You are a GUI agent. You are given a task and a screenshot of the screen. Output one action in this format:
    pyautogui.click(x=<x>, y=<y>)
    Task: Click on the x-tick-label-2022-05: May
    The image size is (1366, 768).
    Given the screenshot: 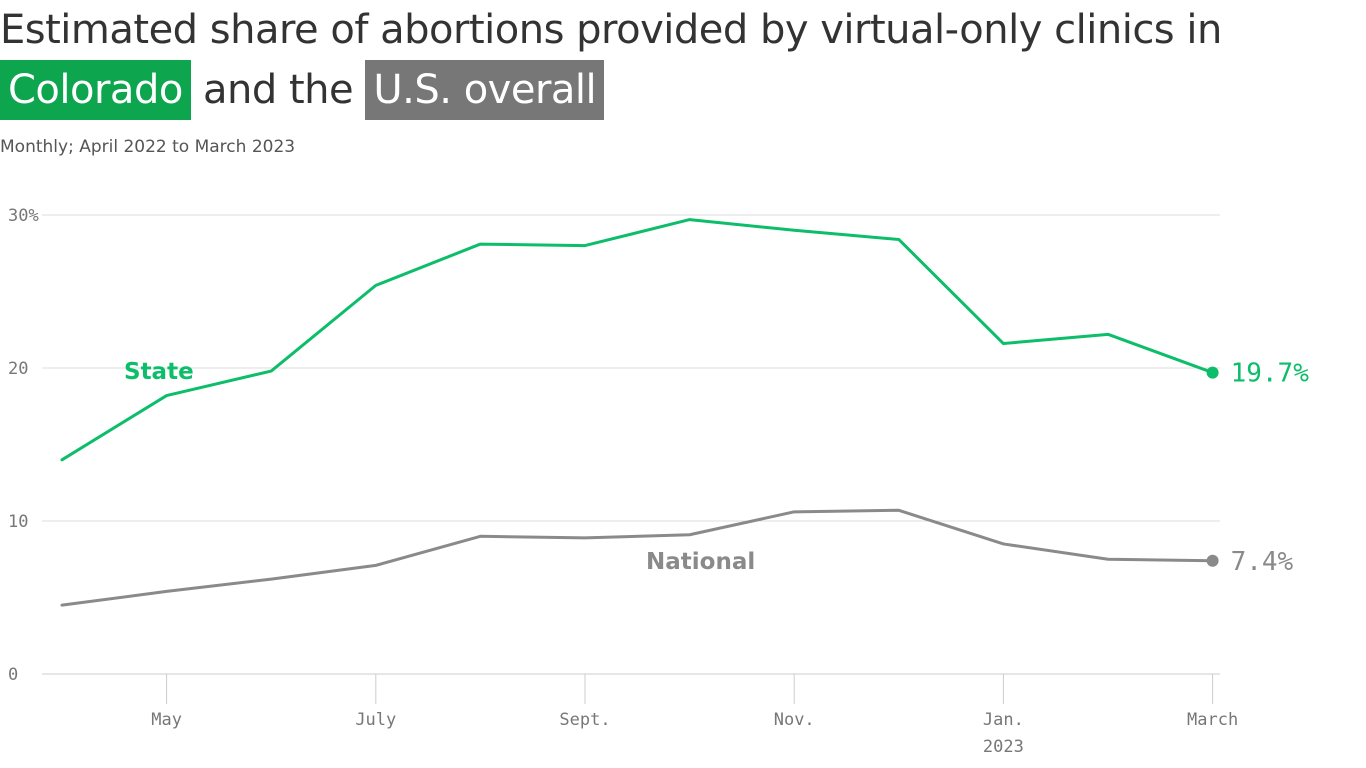 What is the action you would take?
    pyautogui.click(x=166, y=720)
    